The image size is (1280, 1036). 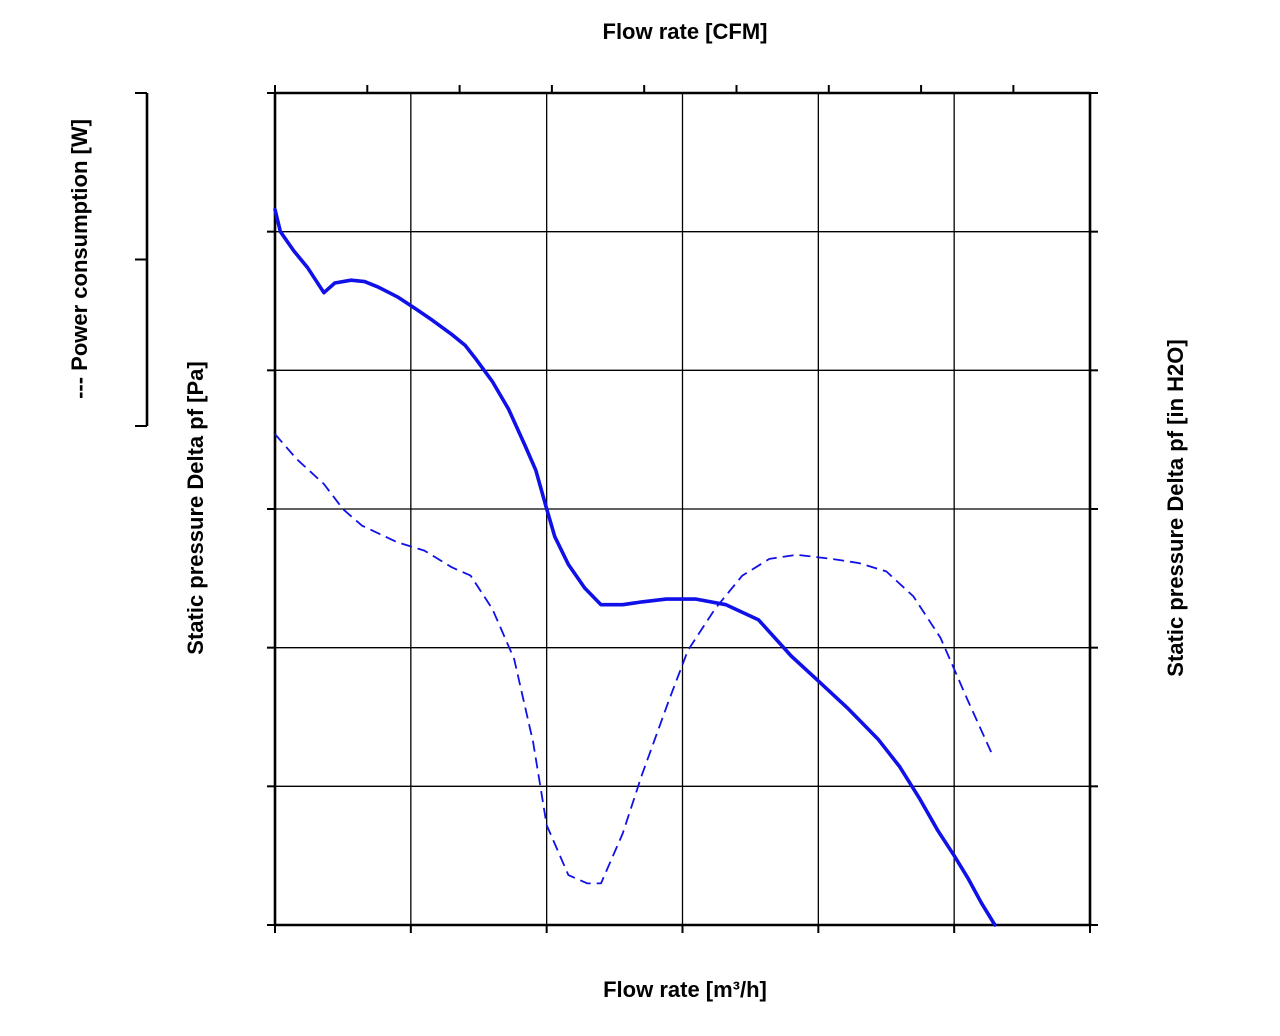 What do you see at coordinates (685, 989) in the screenshot?
I see `x-bottom-axis-title: Flow rate [m³/h]` at bounding box center [685, 989].